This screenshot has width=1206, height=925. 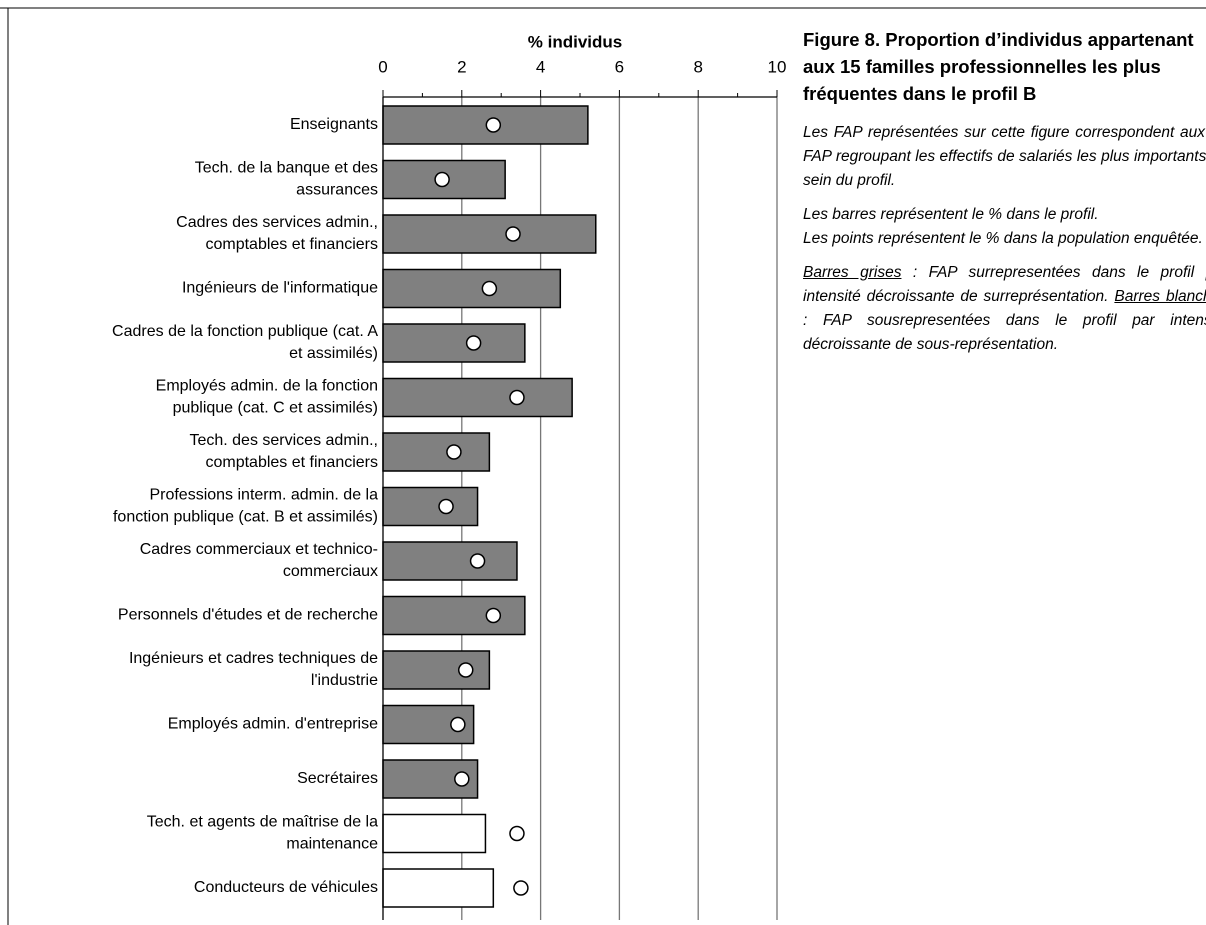 I want to click on y-tick-label: Employés admin. de la fonction, so click(x=267, y=386).